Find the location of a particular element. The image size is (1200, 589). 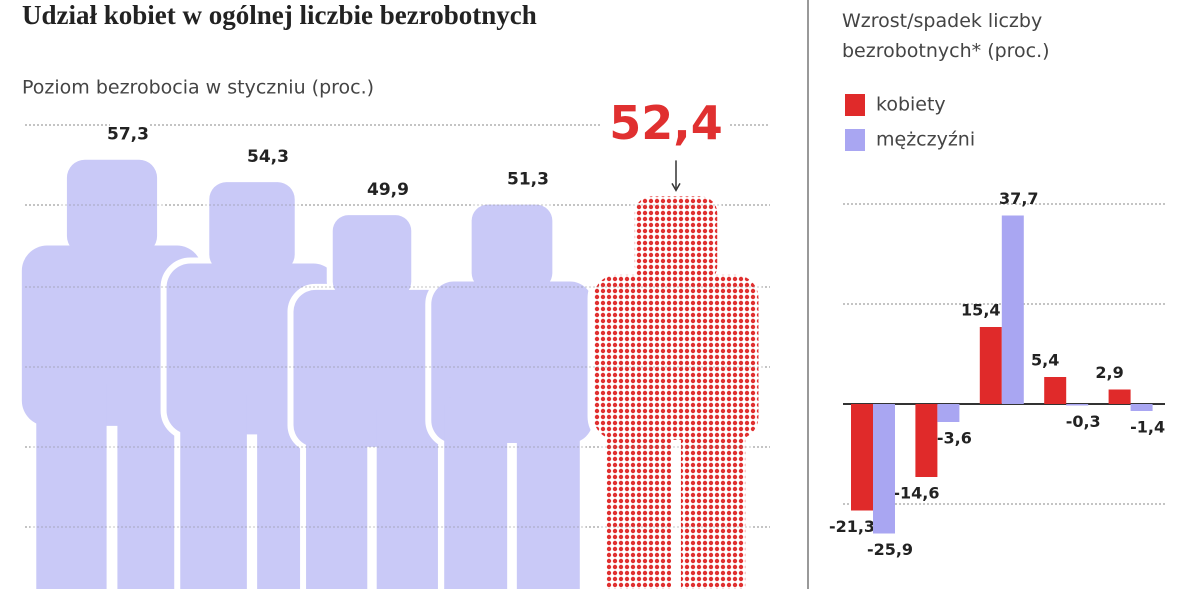

value-label: -21,3 is located at coordinates (852, 526).